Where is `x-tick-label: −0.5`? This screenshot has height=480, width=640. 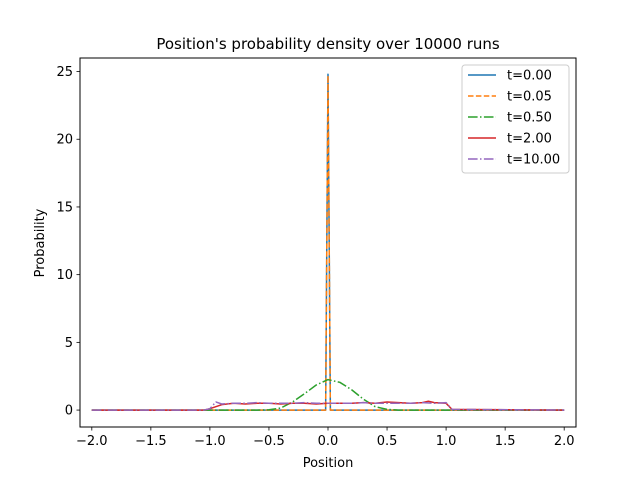 x-tick-label: −0.5 is located at coordinates (269, 441).